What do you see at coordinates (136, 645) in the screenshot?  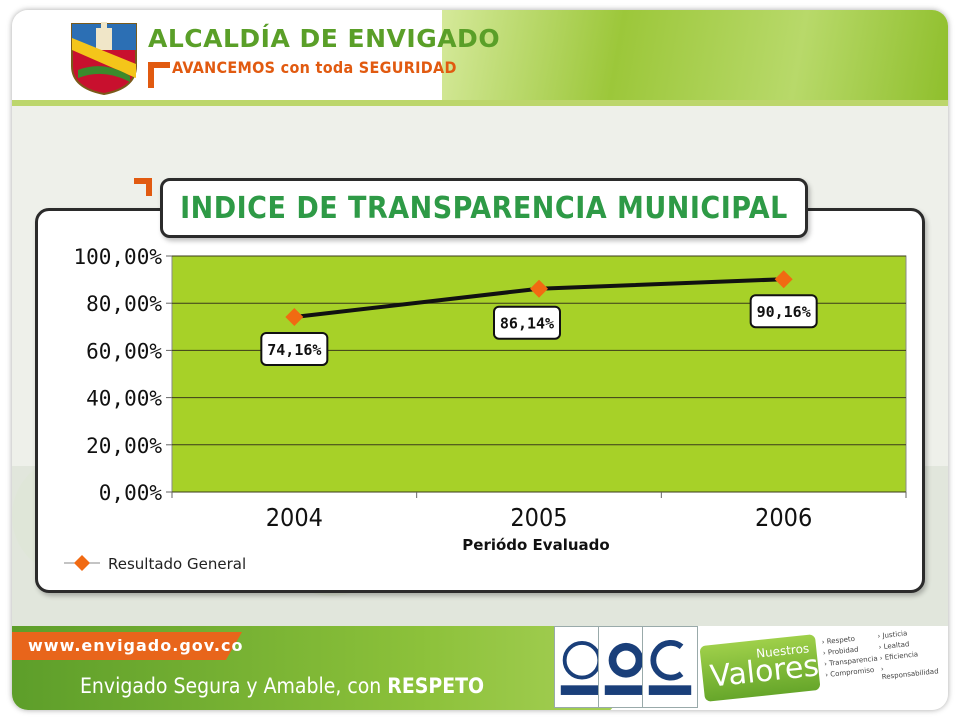 I see `site-url-link: www.envigado.gov.co` at bounding box center [136, 645].